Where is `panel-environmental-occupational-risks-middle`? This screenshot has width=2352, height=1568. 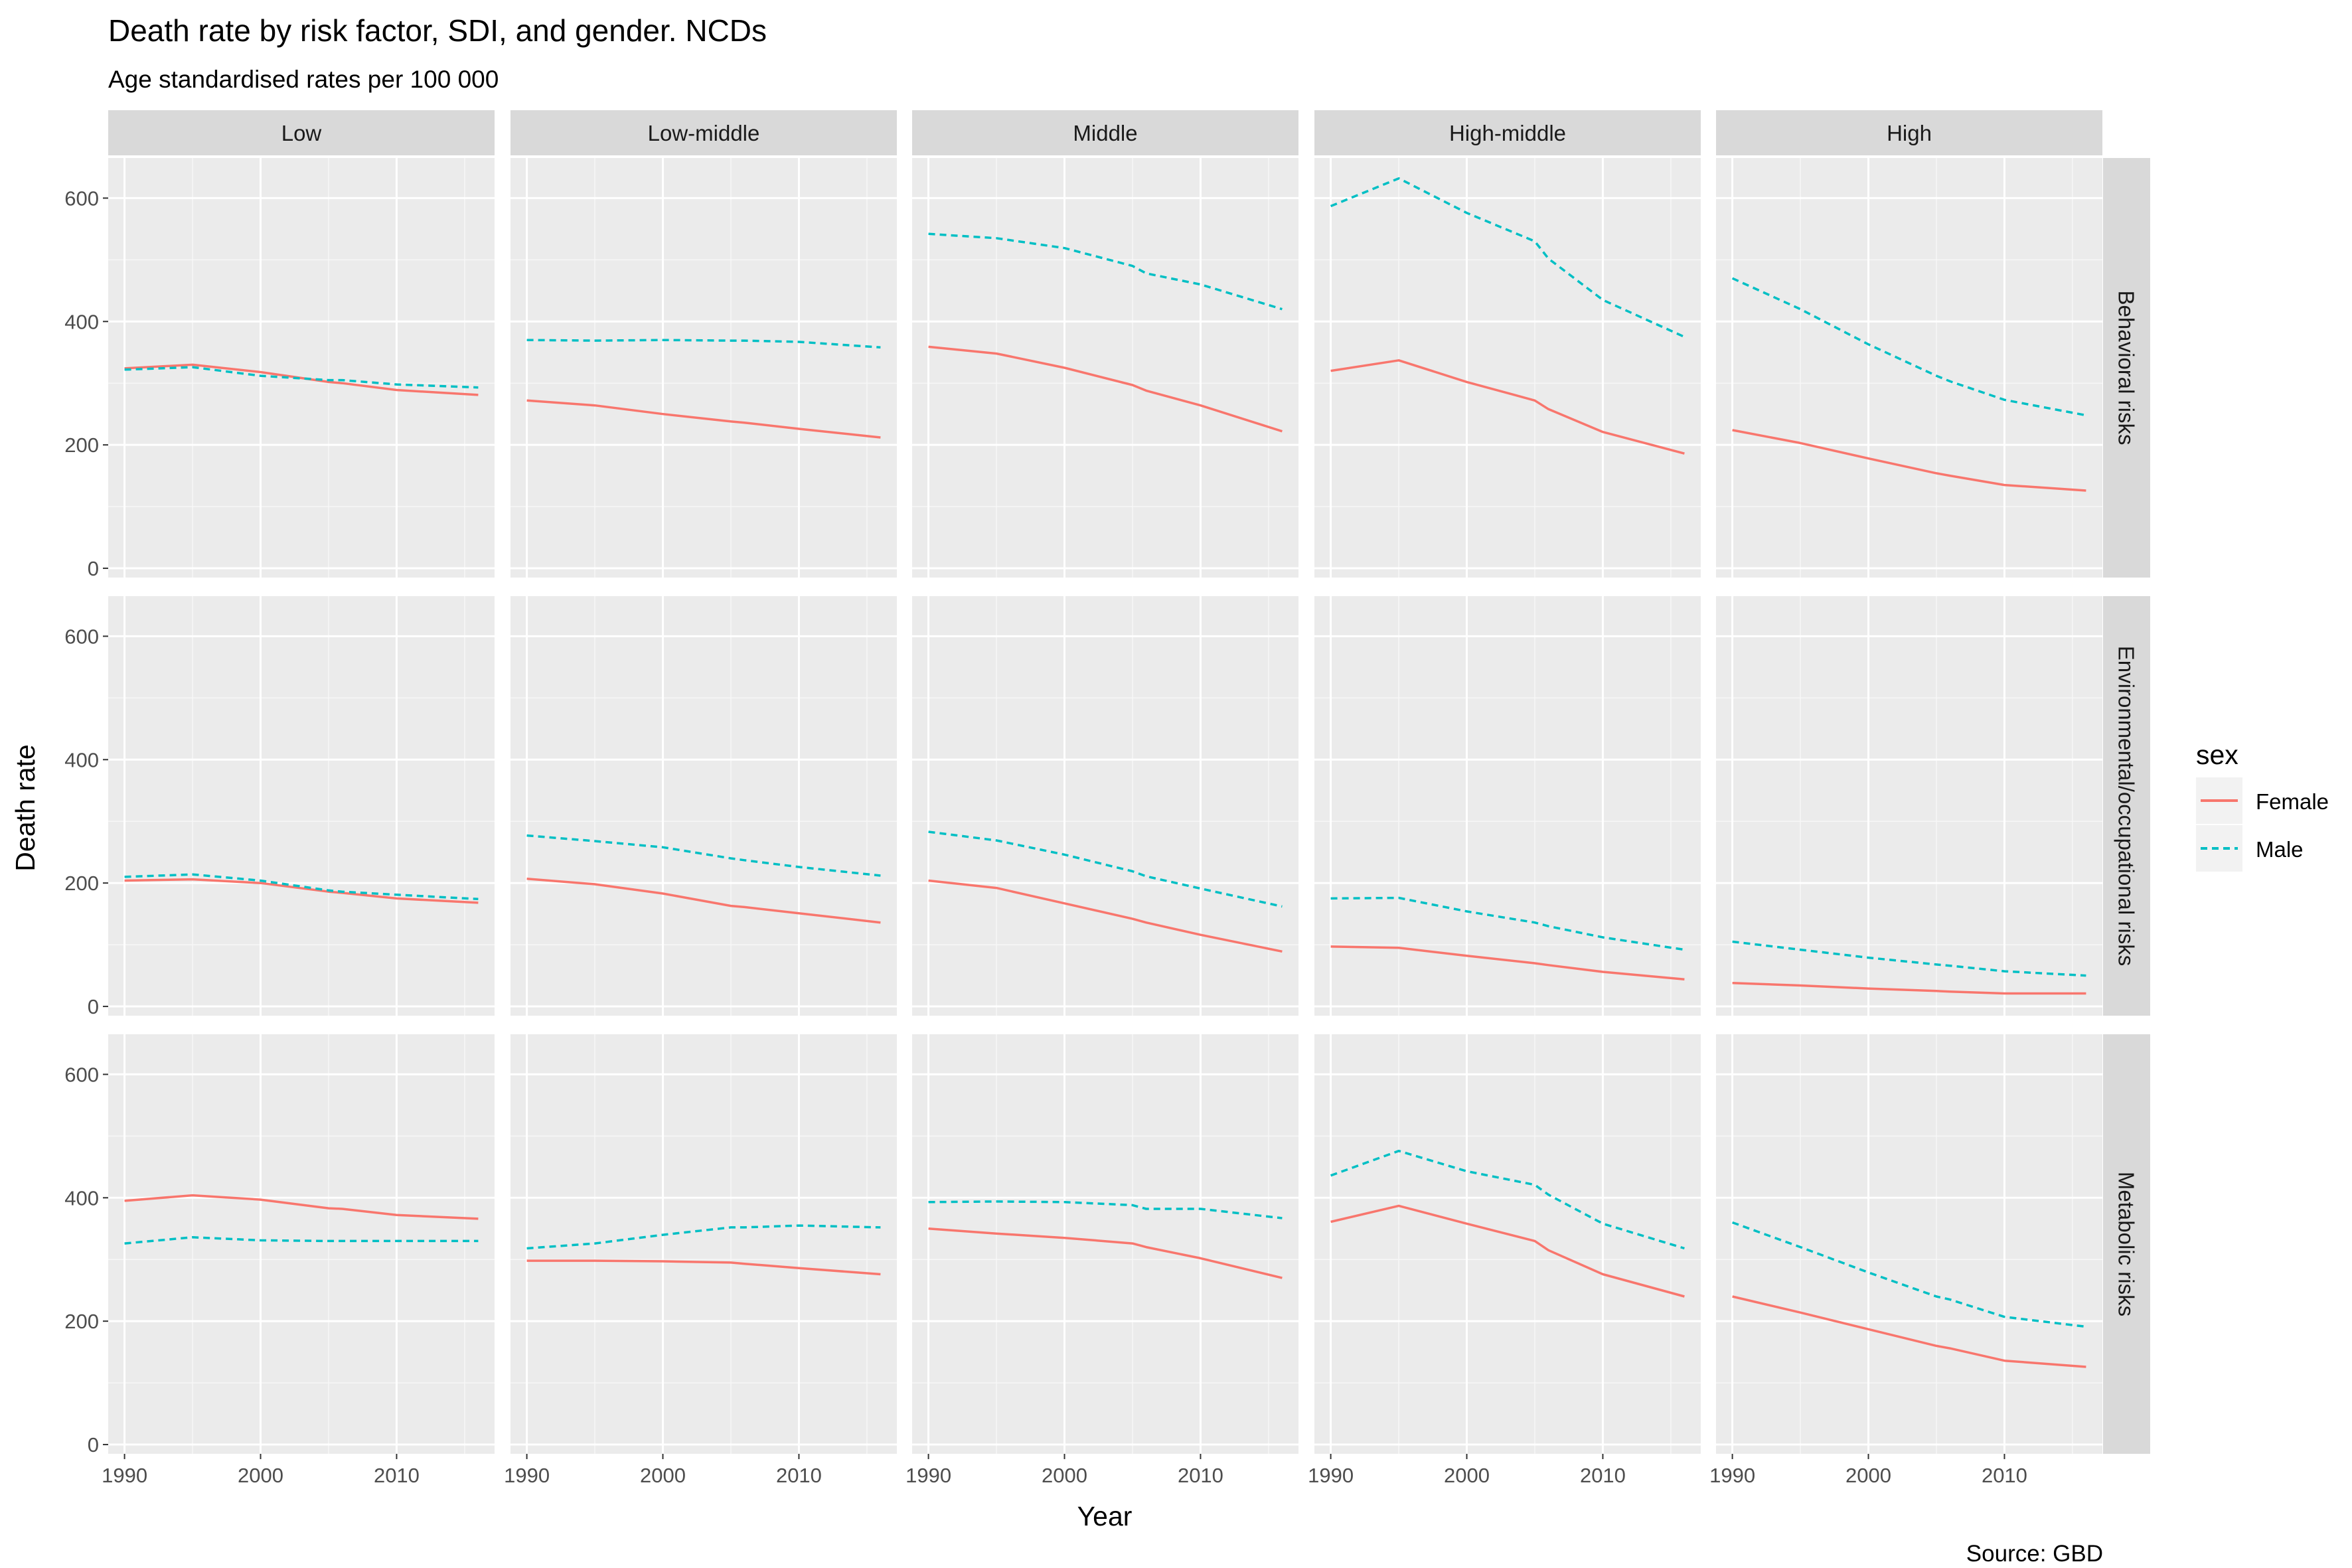
panel-environmental-occupational-risks-middle is located at coordinates (1105, 806).